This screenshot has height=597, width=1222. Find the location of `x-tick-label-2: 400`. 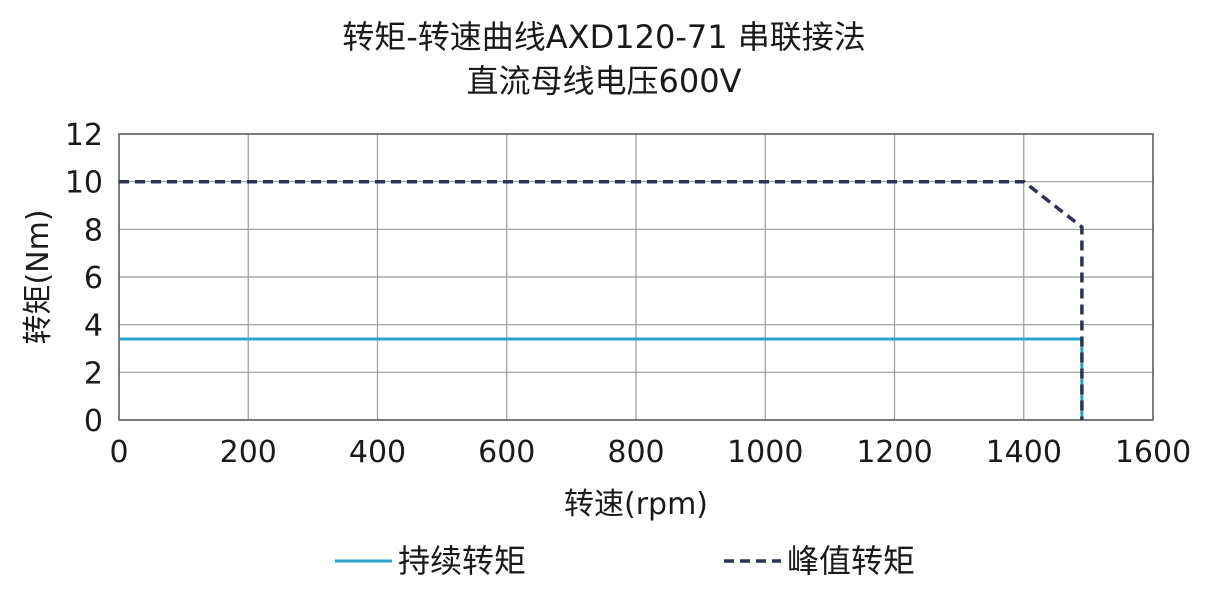

x-tick-label-2: 400 is located at coordinates (377, 452).